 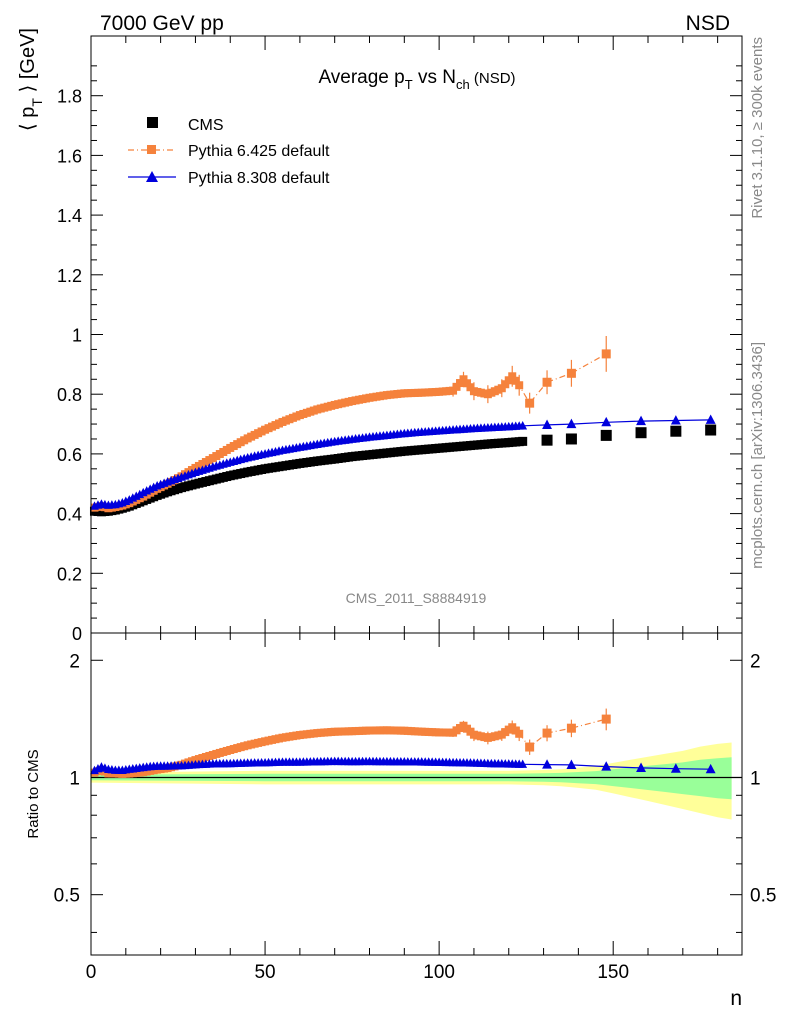 I want to click on ratio-y-axis-label: Ratio to CMS, so click(x=33, y=793).